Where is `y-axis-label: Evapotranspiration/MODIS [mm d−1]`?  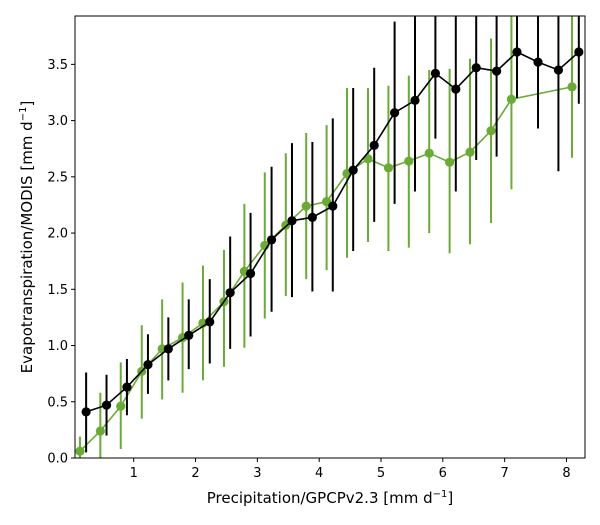 y-axis-label: Evapotranspiration/MODIS [mm d−1] is located at coordinates (27, 237).